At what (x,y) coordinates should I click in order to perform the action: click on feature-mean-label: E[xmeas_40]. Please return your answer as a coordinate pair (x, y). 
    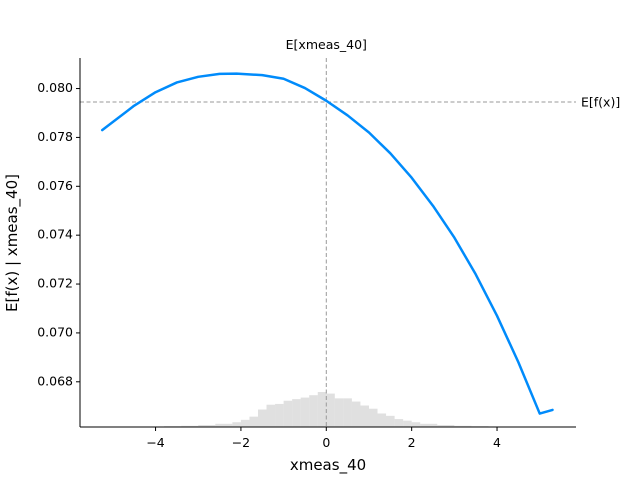
    Looking at the image, I should click on (326, 44).